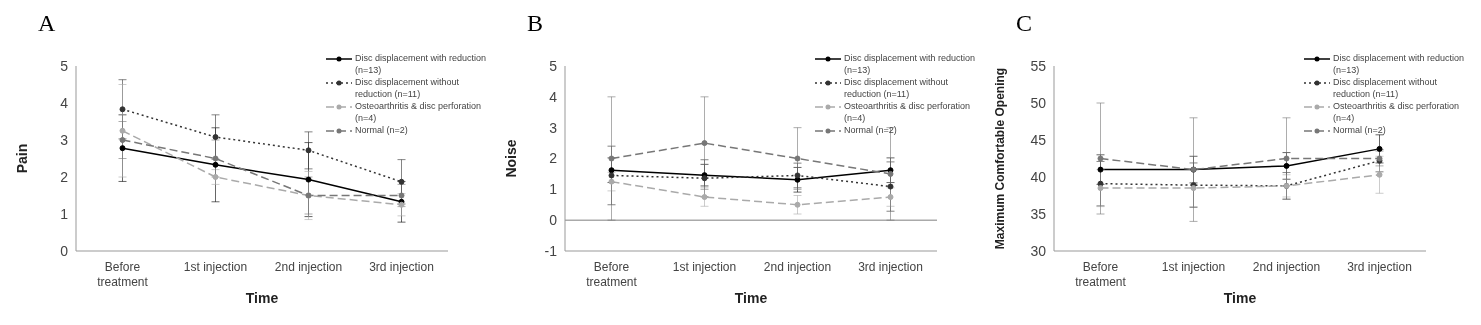  Describe the element at coordinates (1038, 176) in the screenshot. I see `y-tick-label: 40` at that location.